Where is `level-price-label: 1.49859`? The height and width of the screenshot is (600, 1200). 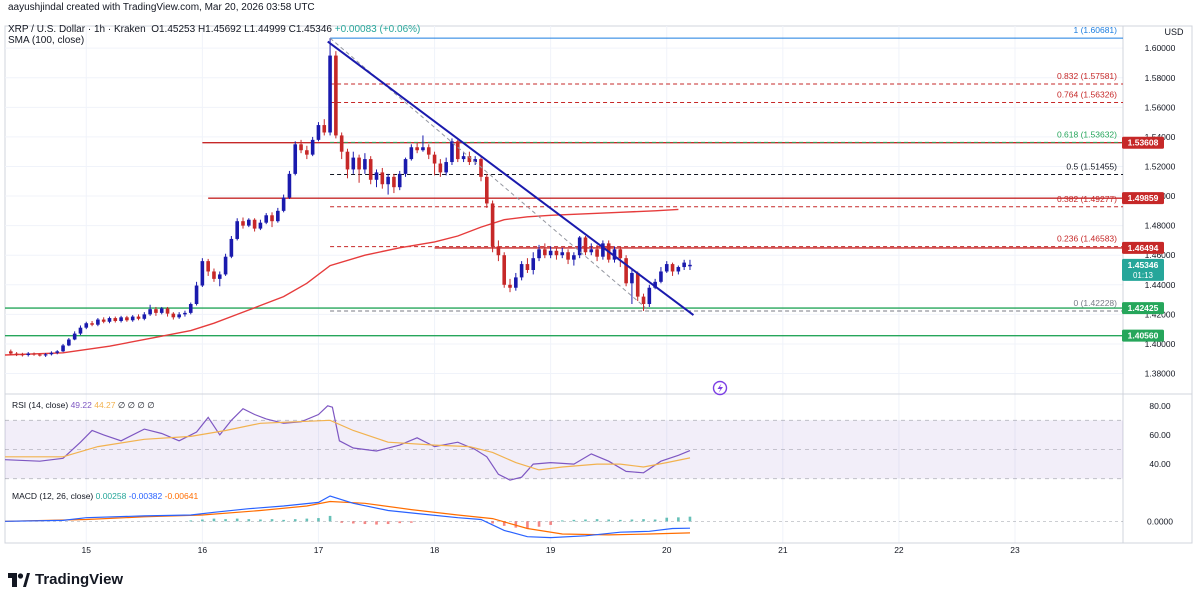
level-price-label: 1.49859 is located at coordinates (1143, 198).